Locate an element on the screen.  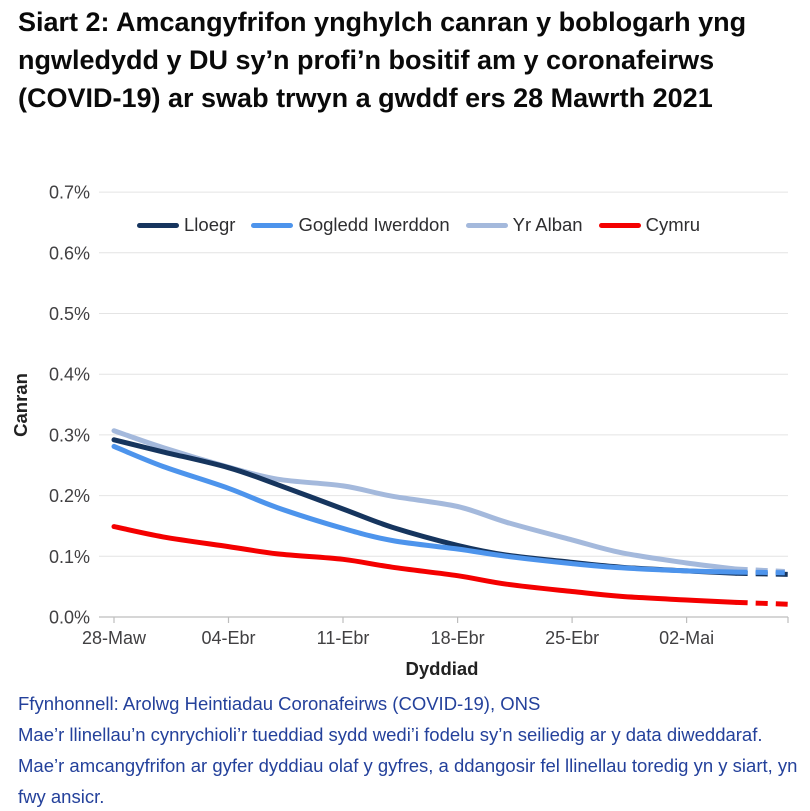
y-tick-label: 0.1% is located at coordinates (69, 557).